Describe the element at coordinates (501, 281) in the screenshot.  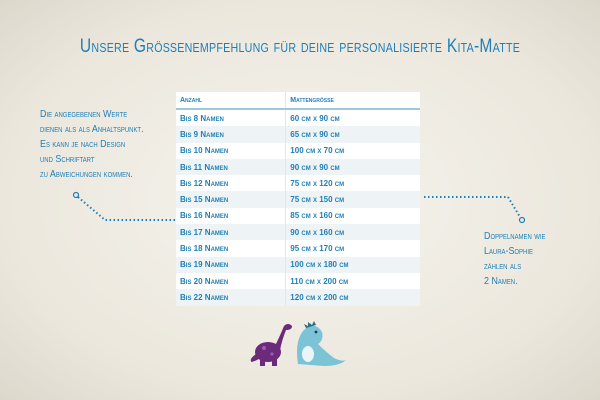
I see `note-line: 2 Namen.` at that location.